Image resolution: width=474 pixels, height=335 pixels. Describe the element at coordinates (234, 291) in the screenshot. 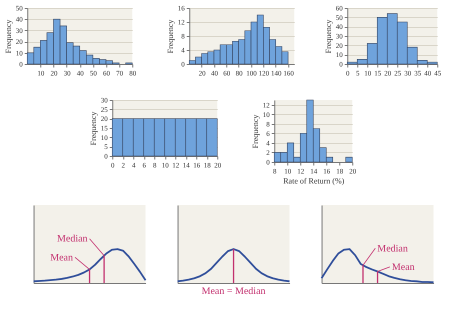

I see `text: Mean = Median` at that location.